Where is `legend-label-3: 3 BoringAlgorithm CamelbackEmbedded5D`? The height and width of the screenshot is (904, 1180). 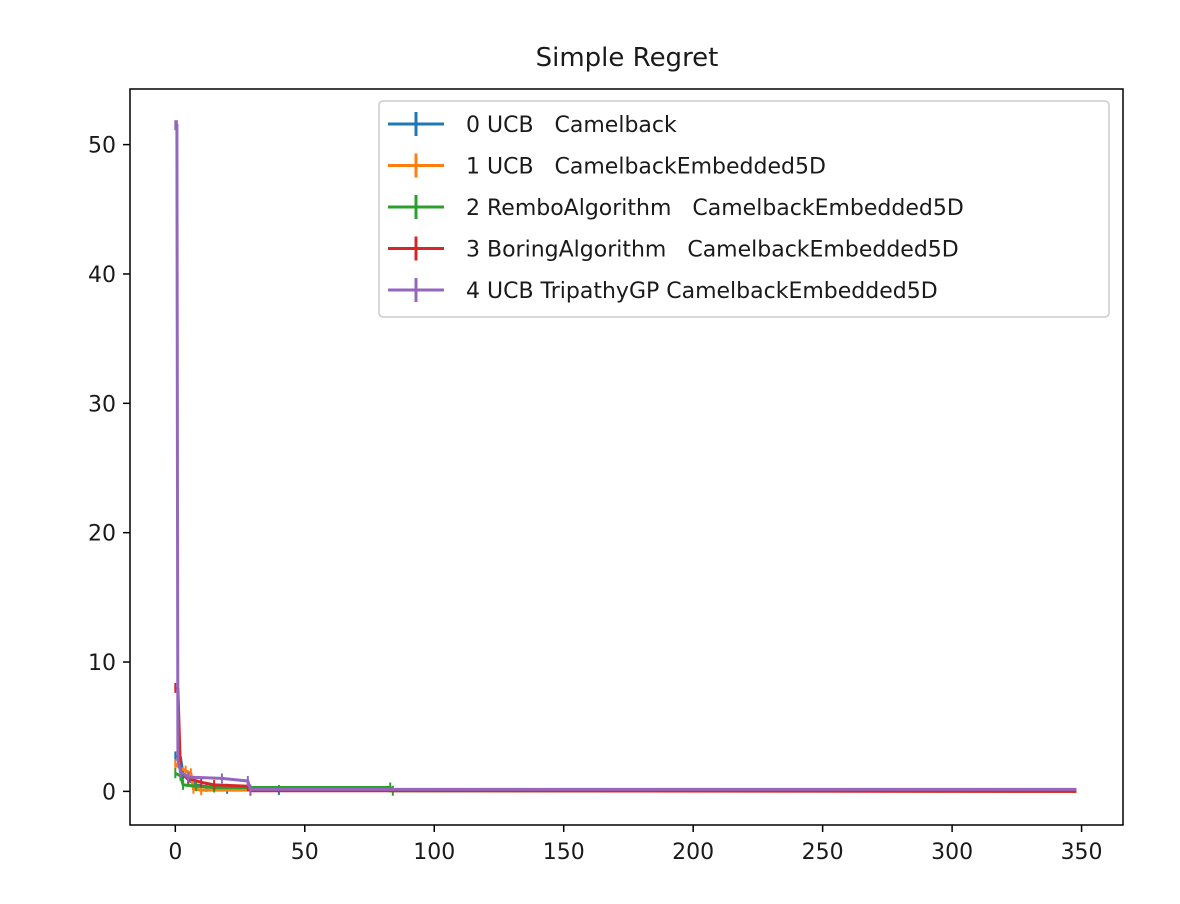 legend-label-3: 3 BoringAlgorithm CamelbackEmbedded5D is located at coordinates (712, 250).